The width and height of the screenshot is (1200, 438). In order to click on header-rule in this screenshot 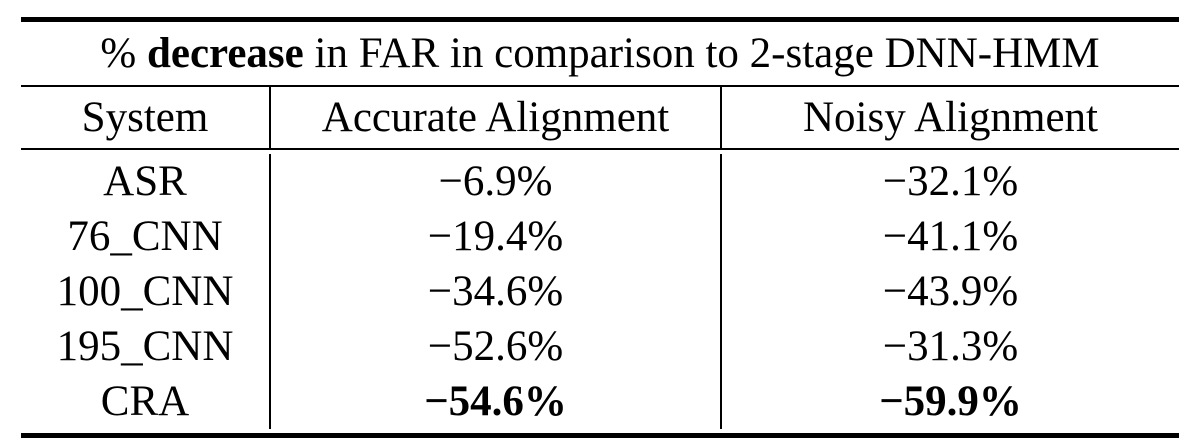, I will do `click(600, 149)`.